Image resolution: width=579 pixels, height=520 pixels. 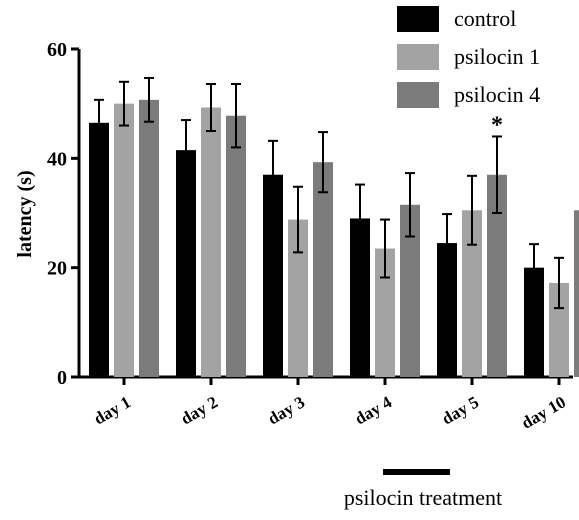 I want to click on x-tick-label: day 4, so click(x=374, y=410).